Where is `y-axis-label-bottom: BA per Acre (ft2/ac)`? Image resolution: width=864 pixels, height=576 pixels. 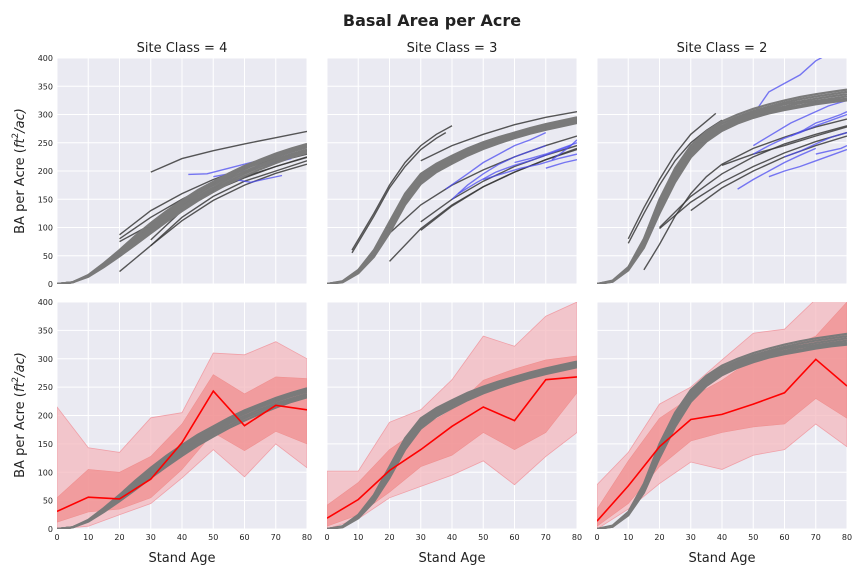 y-axis-label-bottom: BA per Acre (ft2/ac) is located at coordinates (19, 415).